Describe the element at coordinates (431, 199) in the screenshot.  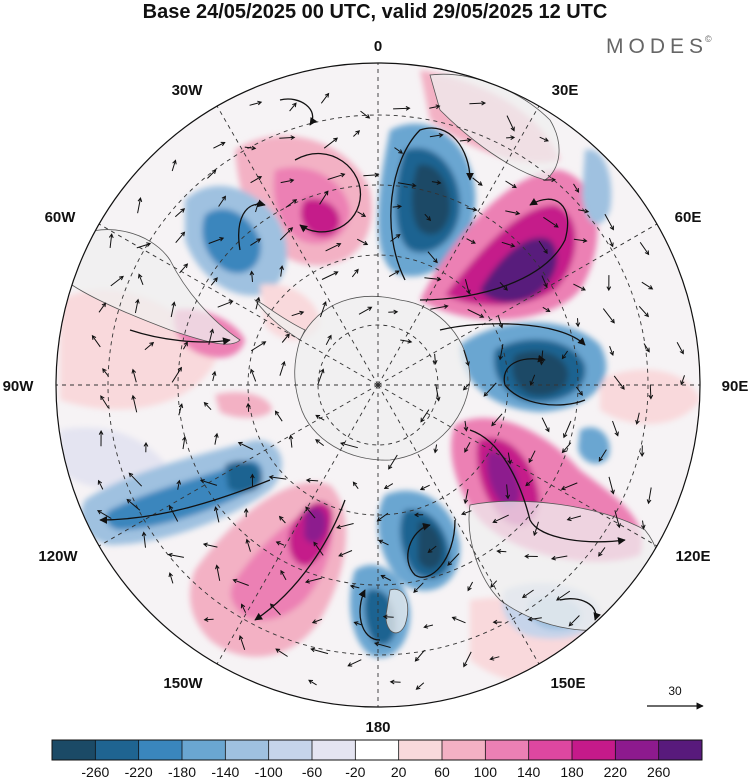
I see `negative-anomaly-15e-peak` at that location.